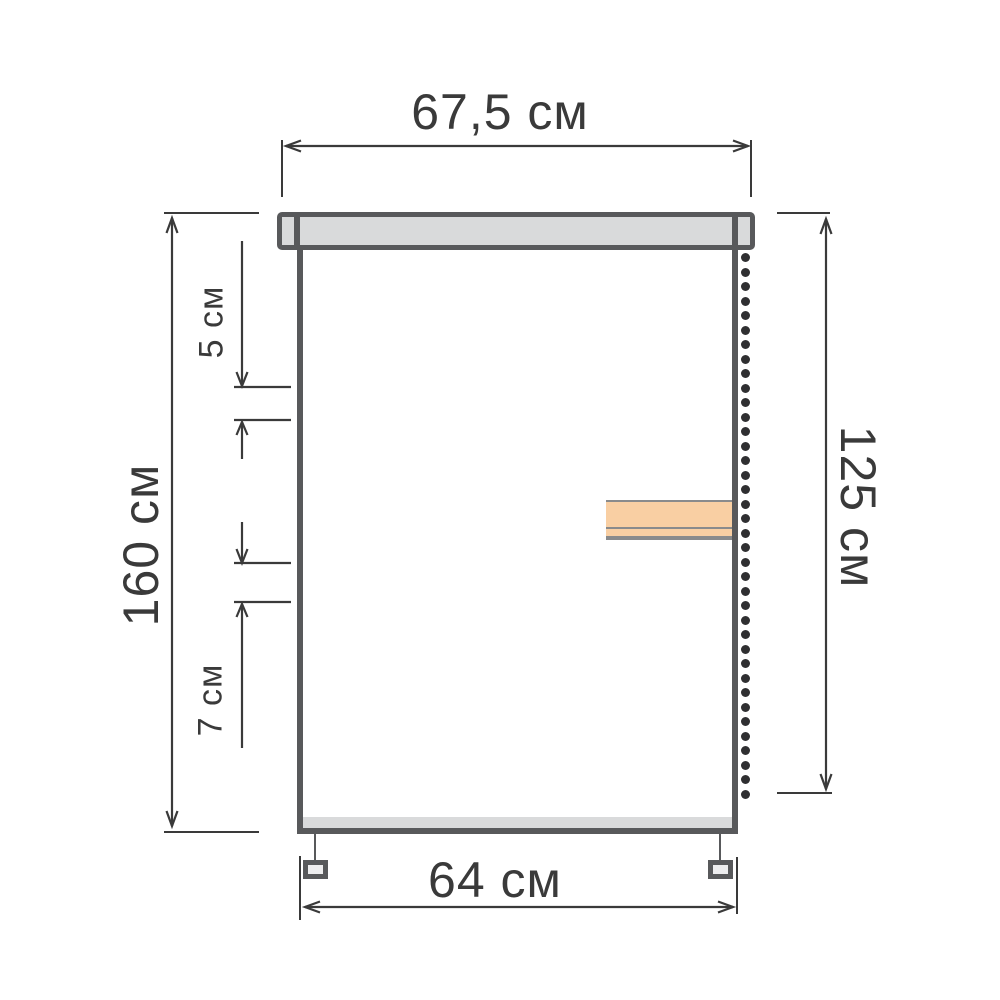 Image resolution: width=1000 pixels, height=1000 pixels. I want to click on ext-line-left-top, so click(211, 213).